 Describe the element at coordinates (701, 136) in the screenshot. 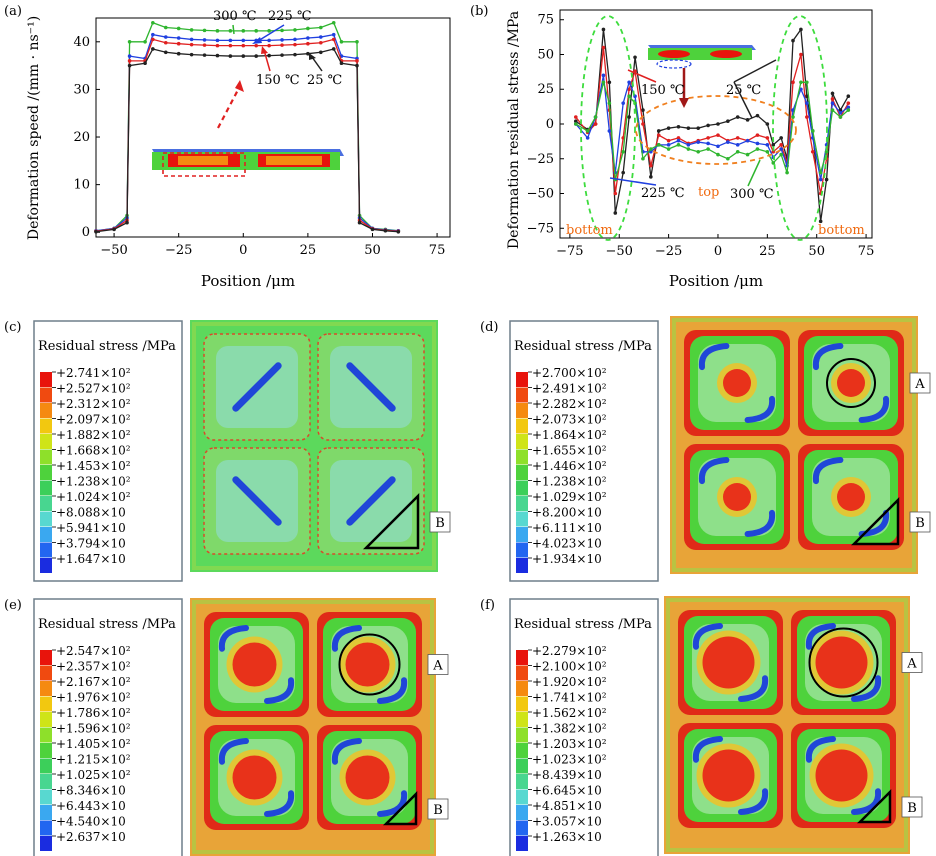

I see `b-ticks: −75 −50 −25 0 25 50 75 −75 −50 −25 0 25 50 75` at that location.